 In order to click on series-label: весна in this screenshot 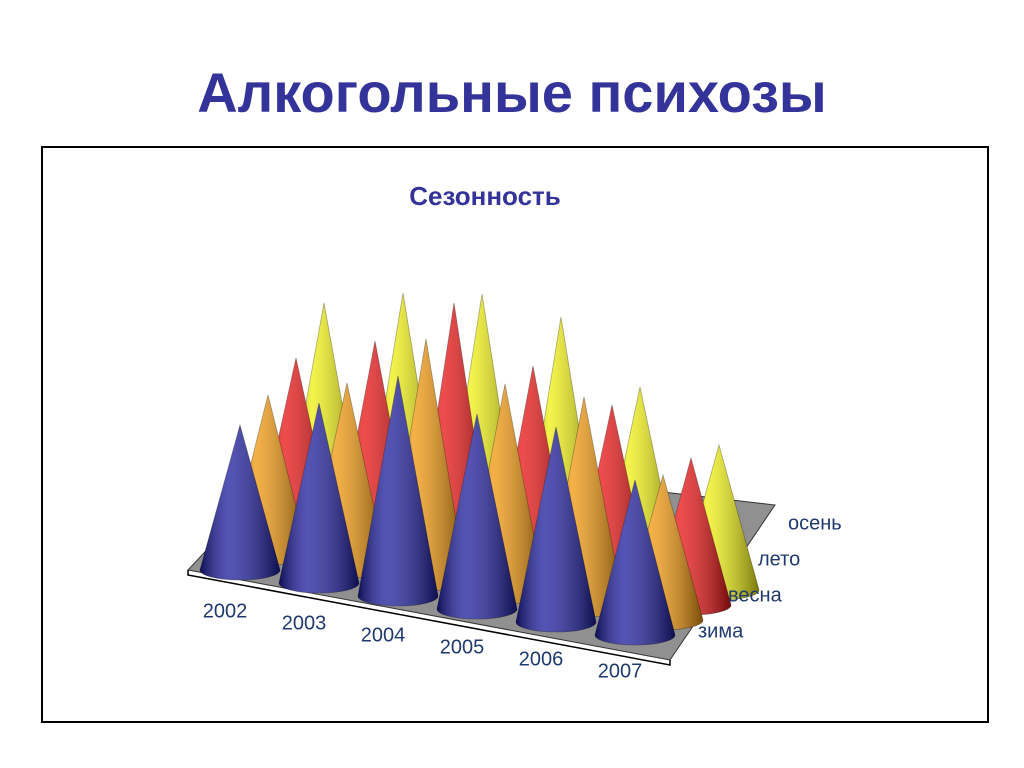, I will do `click(755, 595)`.